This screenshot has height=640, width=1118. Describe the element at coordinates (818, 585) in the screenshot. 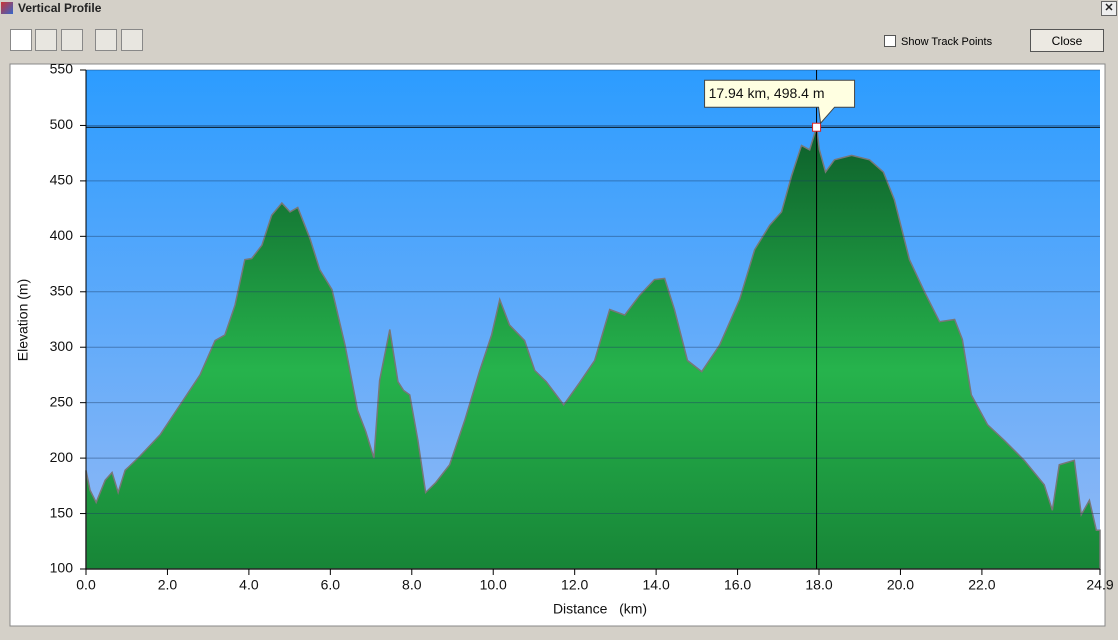

I see `x-tick-label: 18.0` at that location.